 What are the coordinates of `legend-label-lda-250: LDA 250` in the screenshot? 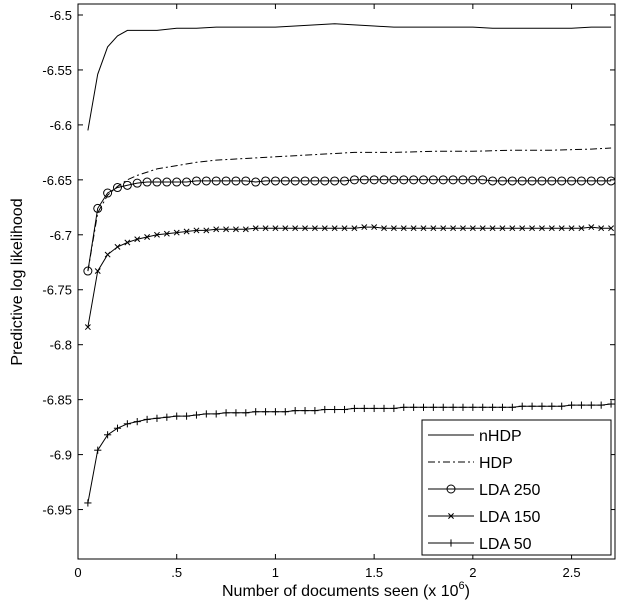 It's located at (509, 490).